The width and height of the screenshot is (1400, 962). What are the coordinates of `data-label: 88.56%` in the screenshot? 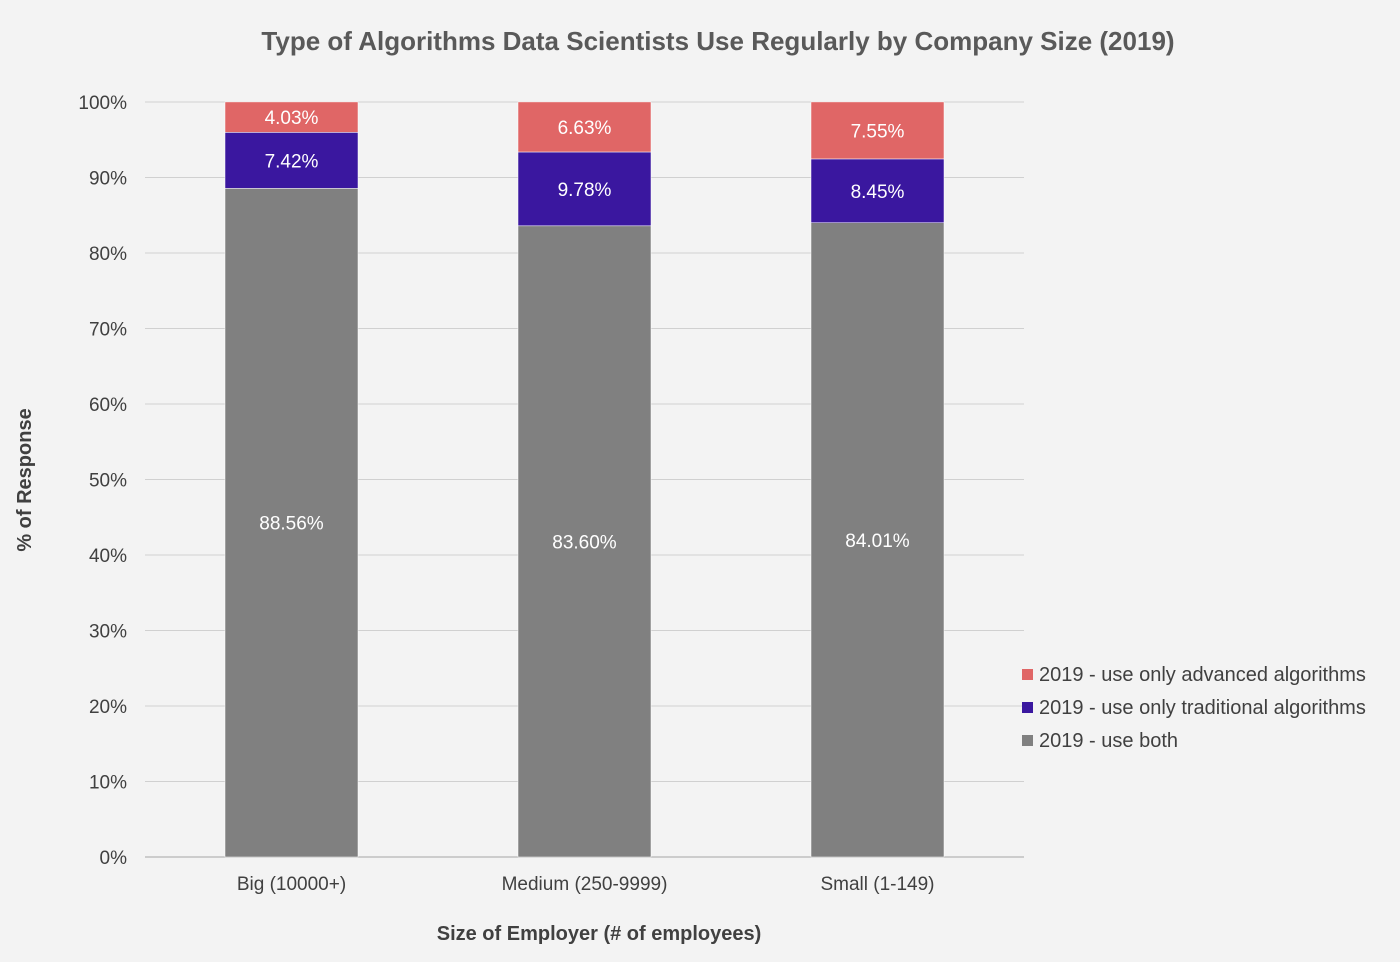 It's located at (291, 524).